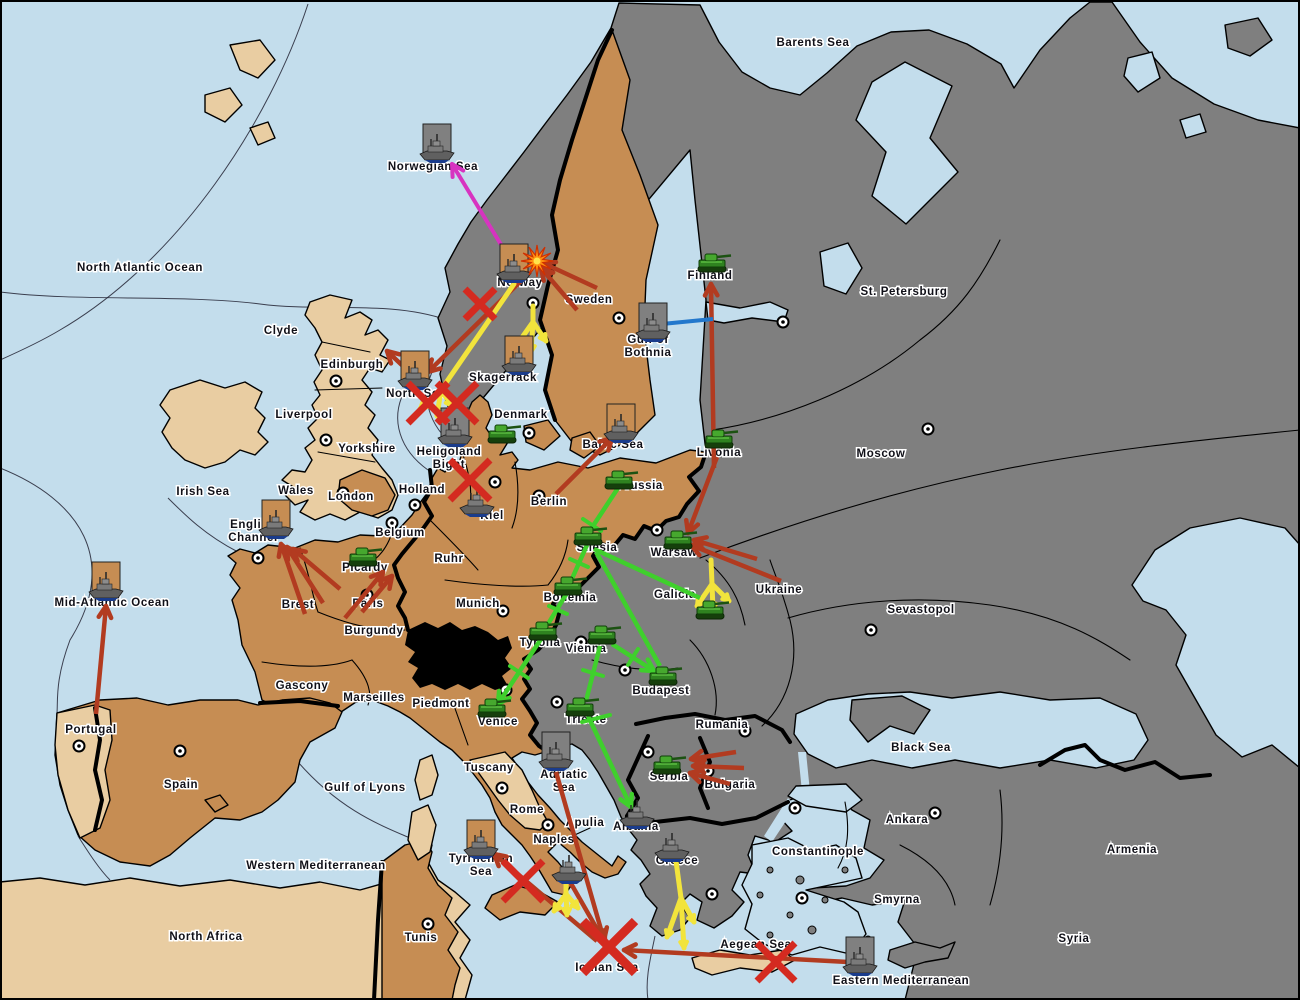  What do you see at coordinates (477, 502) in the screenshot?
I see `unit-fleet-kiel` at bounding box center [477, 502].